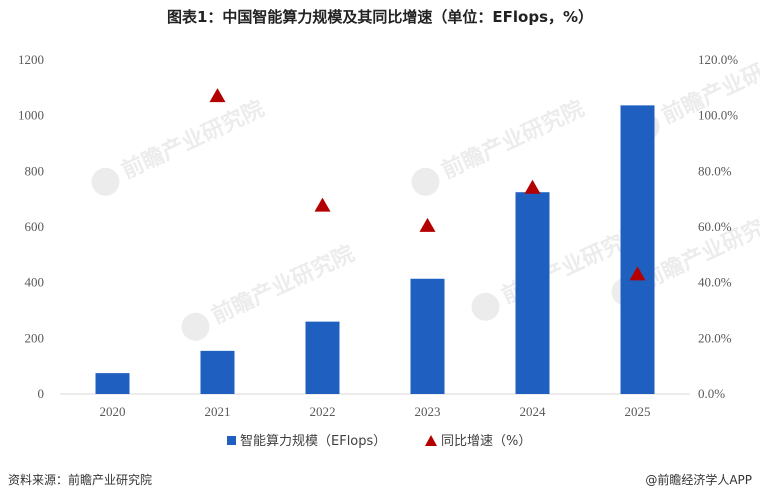 This screenshot has height=498, width=760. What do you see at coordinates (41, 393) in the screenshot?
I see `left-tick-label: 0` at bounding box center [41, 393].